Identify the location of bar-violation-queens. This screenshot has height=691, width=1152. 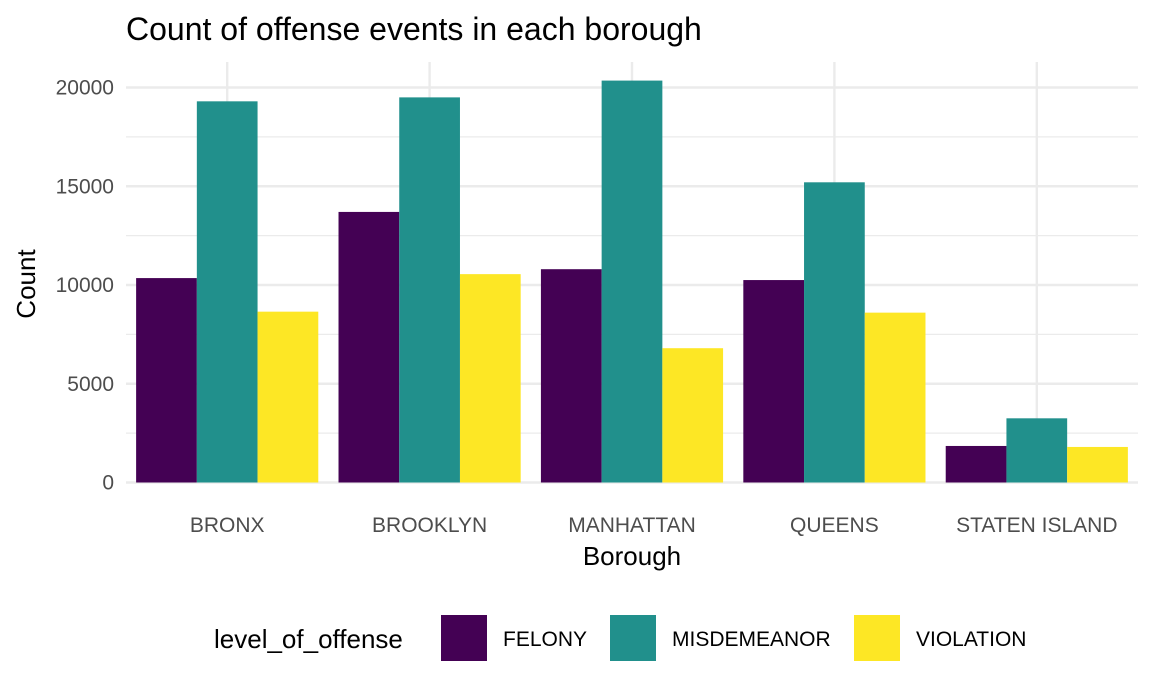
(895, 397).